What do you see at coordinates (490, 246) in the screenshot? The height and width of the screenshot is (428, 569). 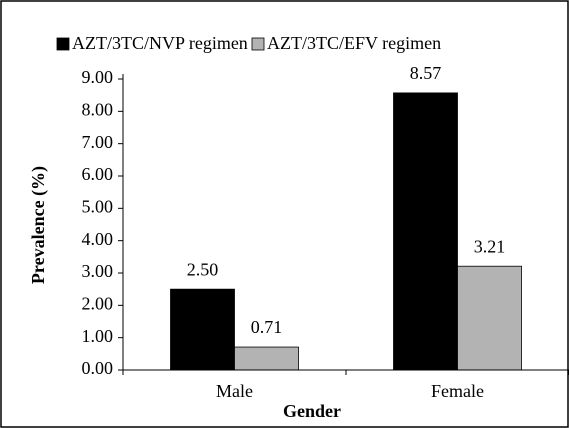 I see `value-label: 3.21` at bounding box center [490, 246].